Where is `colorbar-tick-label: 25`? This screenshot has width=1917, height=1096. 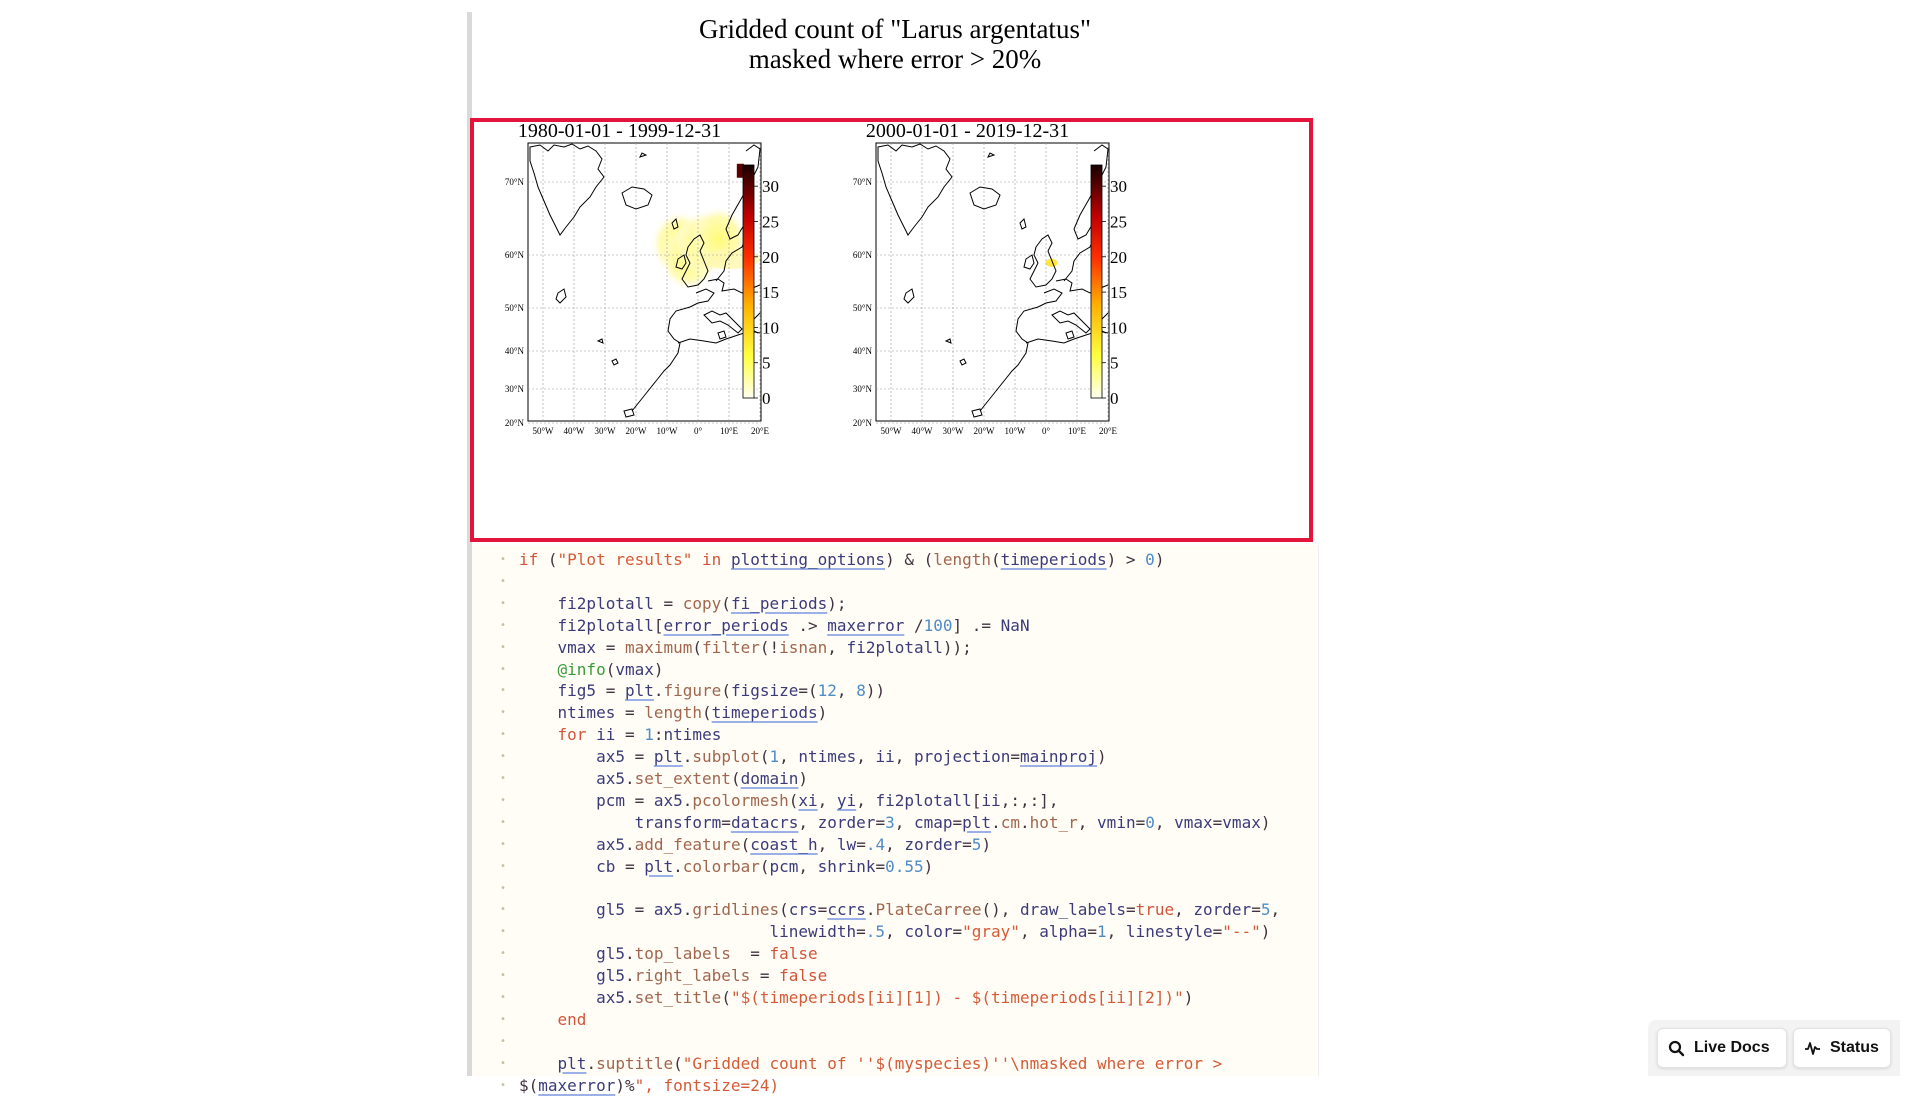 colorbar-tick-label: 25 is located at coordinates (770, 221).